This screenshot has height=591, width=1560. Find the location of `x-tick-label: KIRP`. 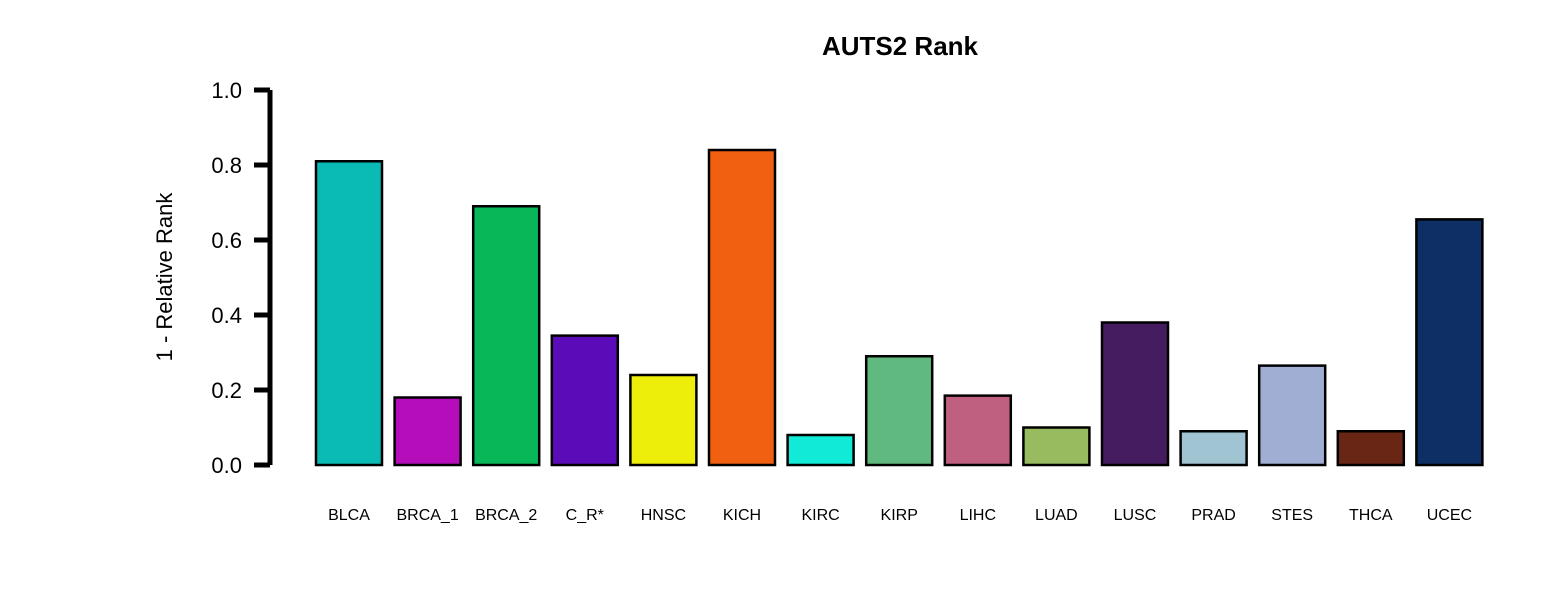

x-tick-label: KIRP is located at coordinates (899, 515).